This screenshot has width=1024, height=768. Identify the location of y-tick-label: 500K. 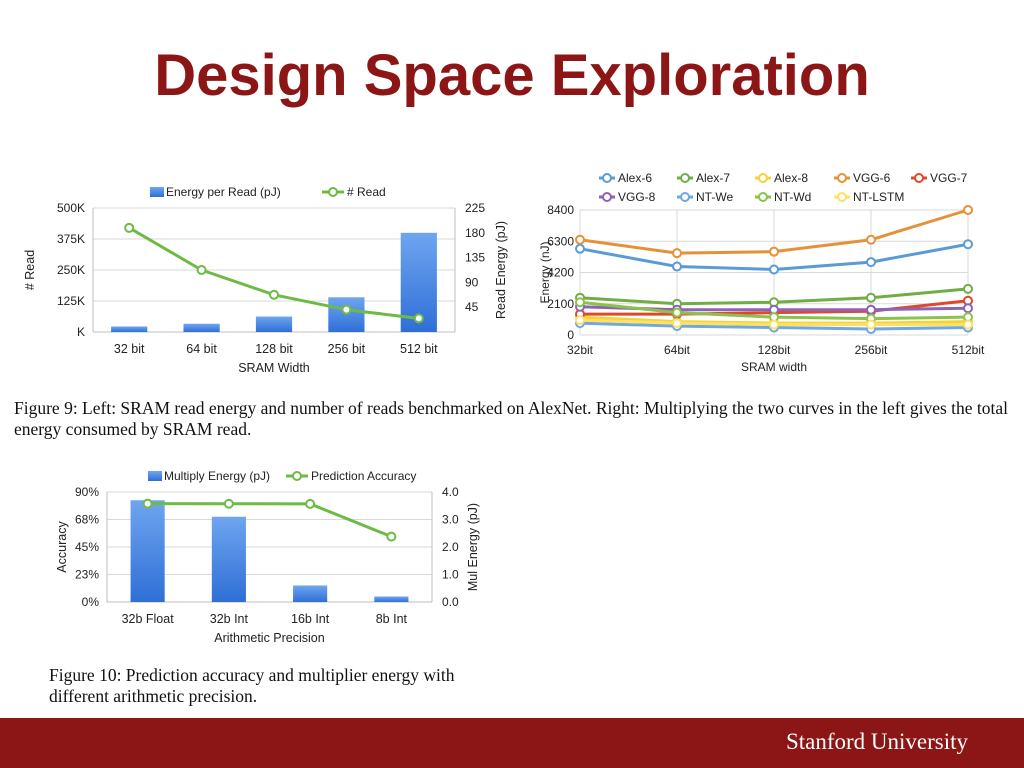
(71, 208).